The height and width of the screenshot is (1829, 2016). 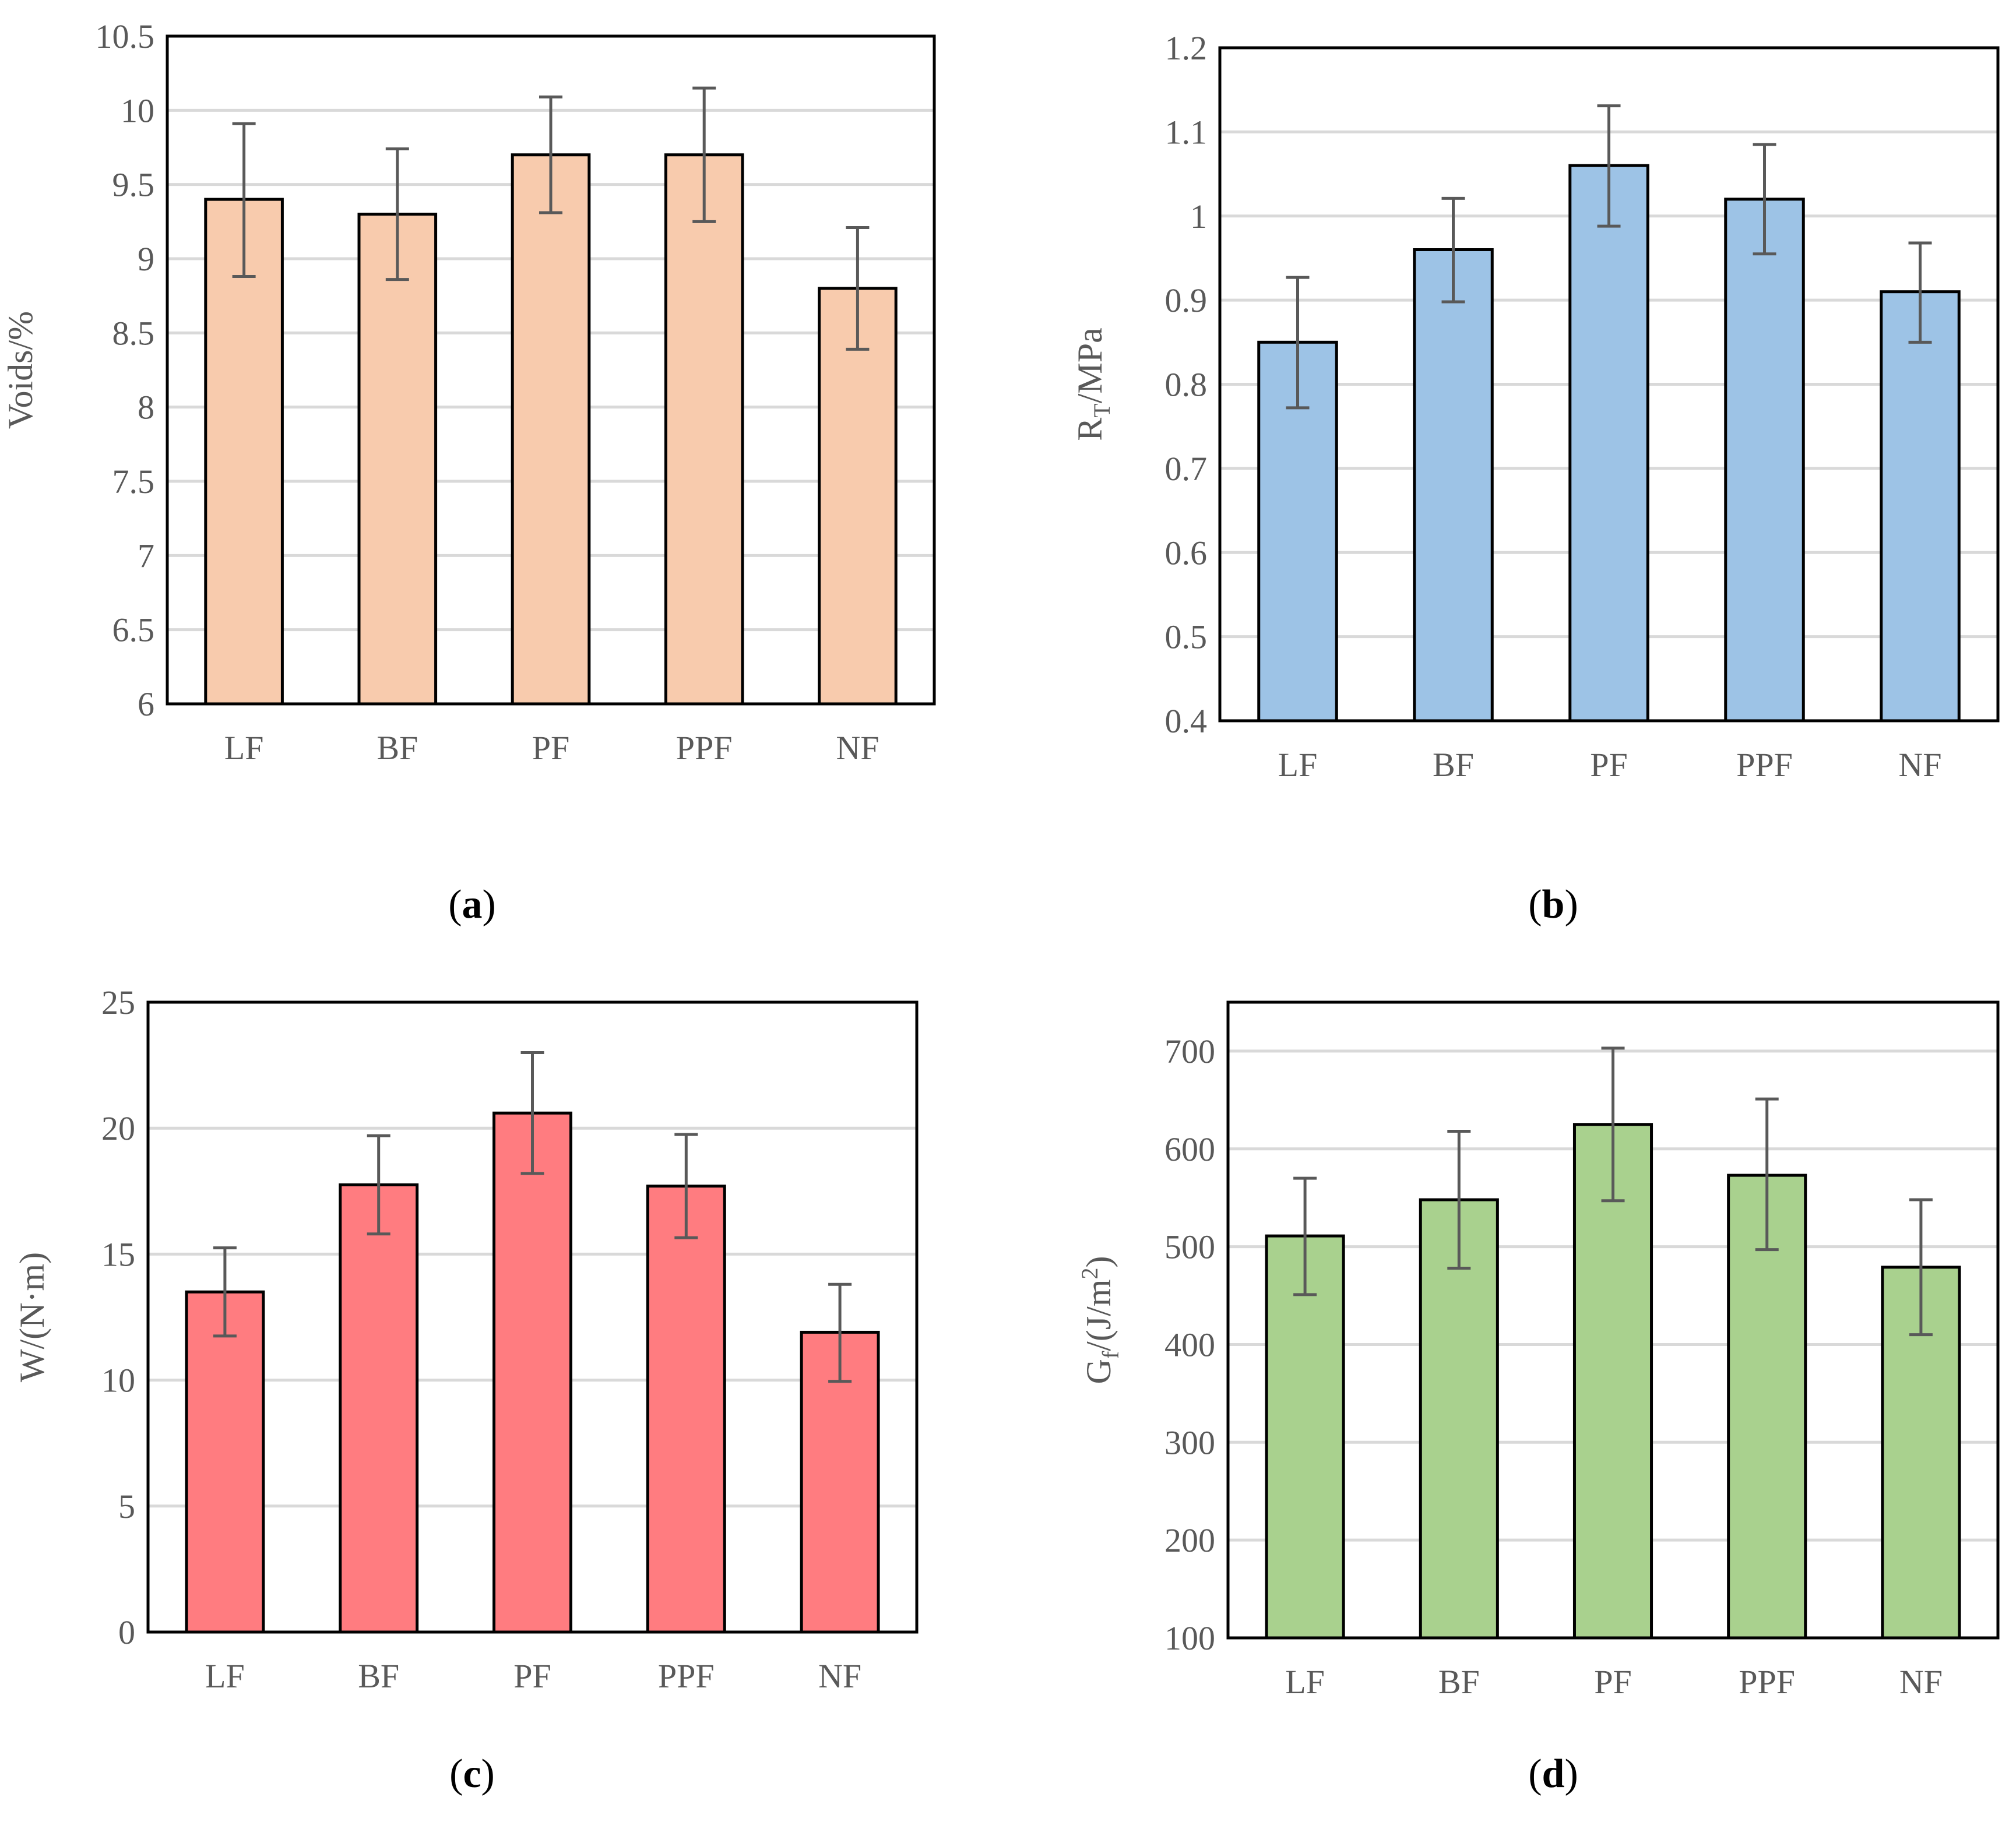 I want to click on ytick-label: 8.5, so click(x=133, y=333).